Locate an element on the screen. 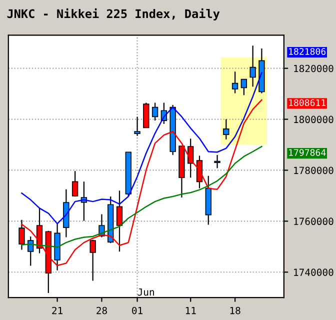  y-tick-label: 1760000 is located at coordinates (314, 222).